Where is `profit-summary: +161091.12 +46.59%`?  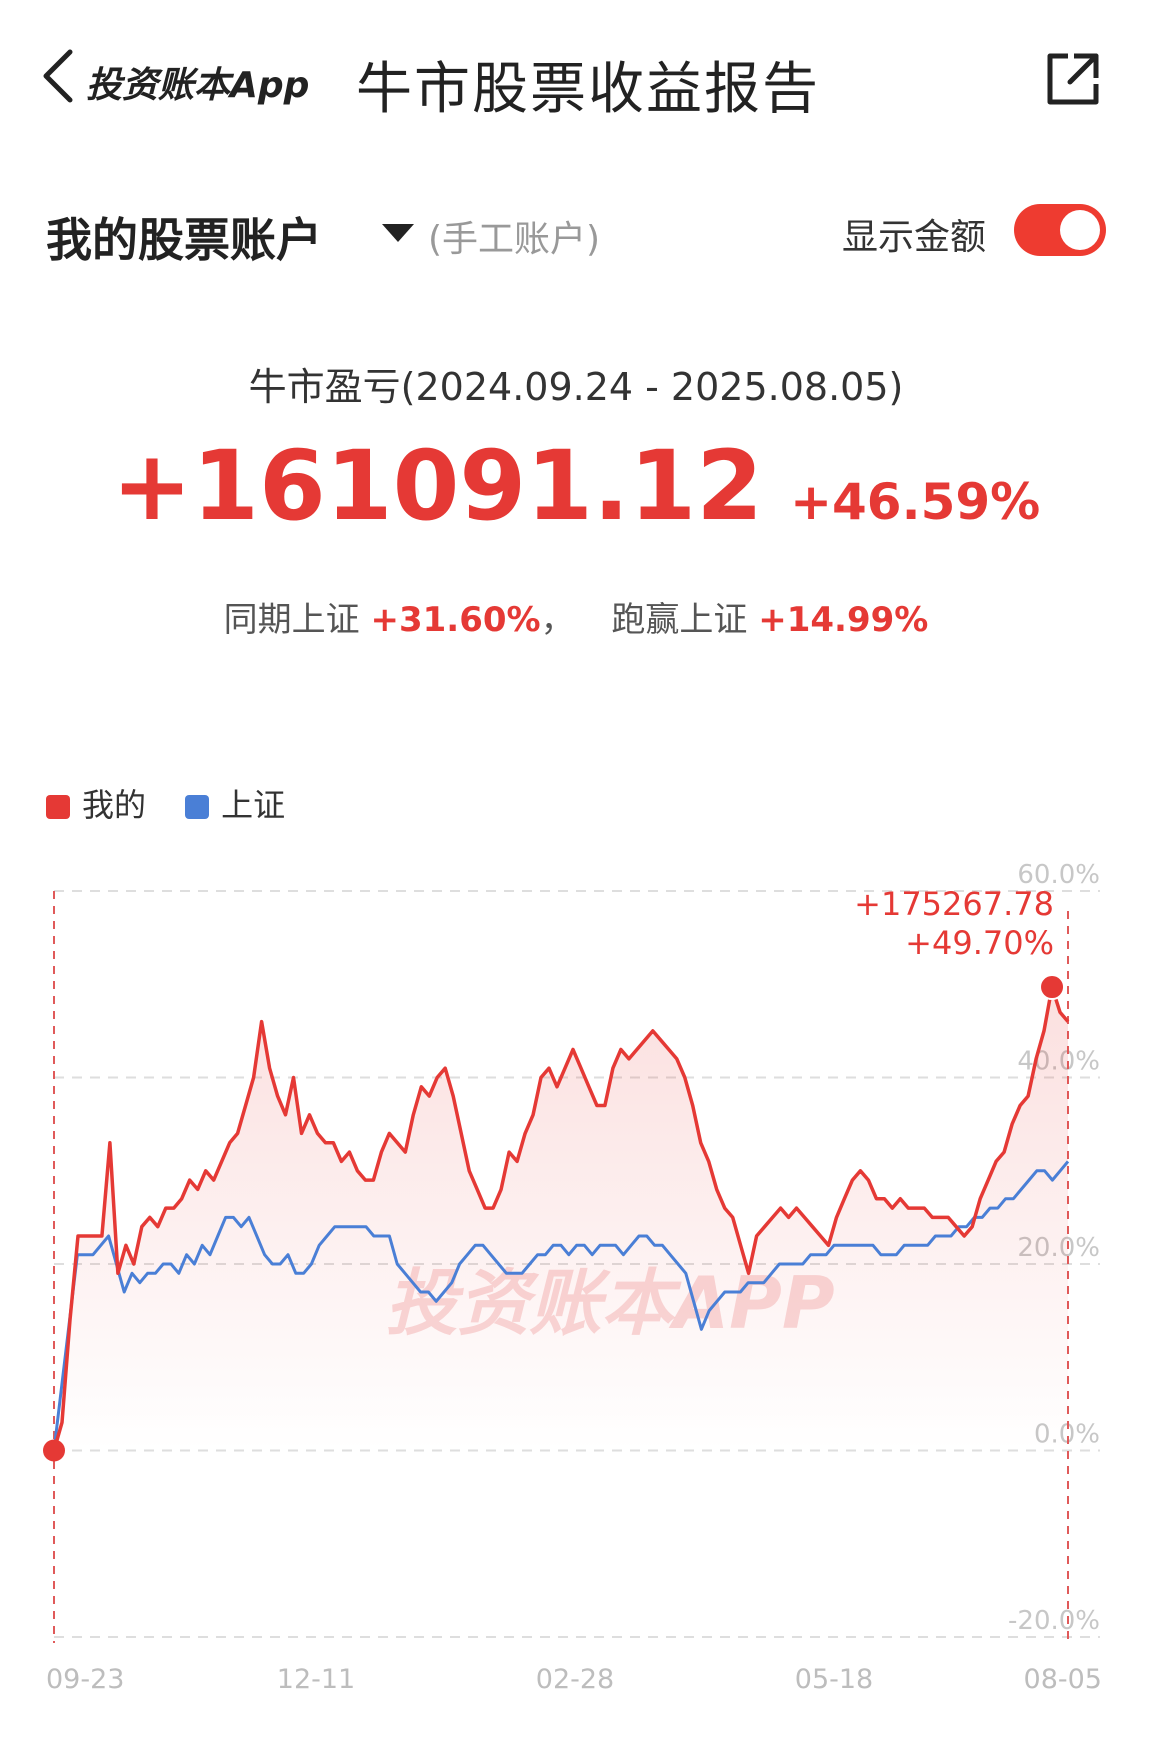
profit-summary: +161091.12 +46.59% is located at coordinates (576, 486).